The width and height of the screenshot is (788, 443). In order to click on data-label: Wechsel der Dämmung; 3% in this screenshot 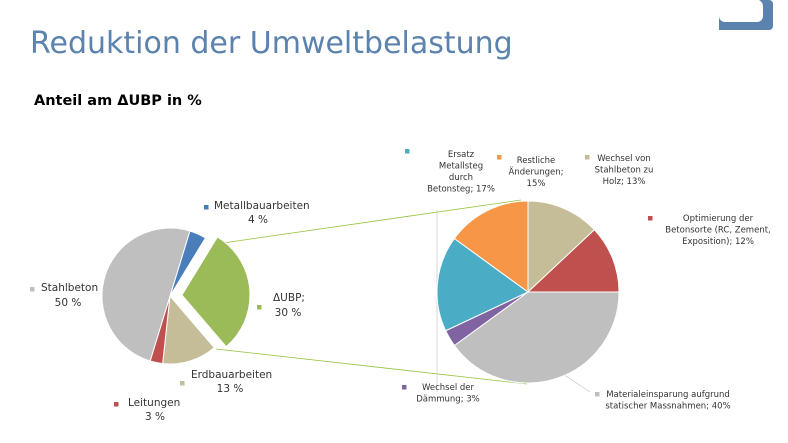, I will do `click(448, 394)`.